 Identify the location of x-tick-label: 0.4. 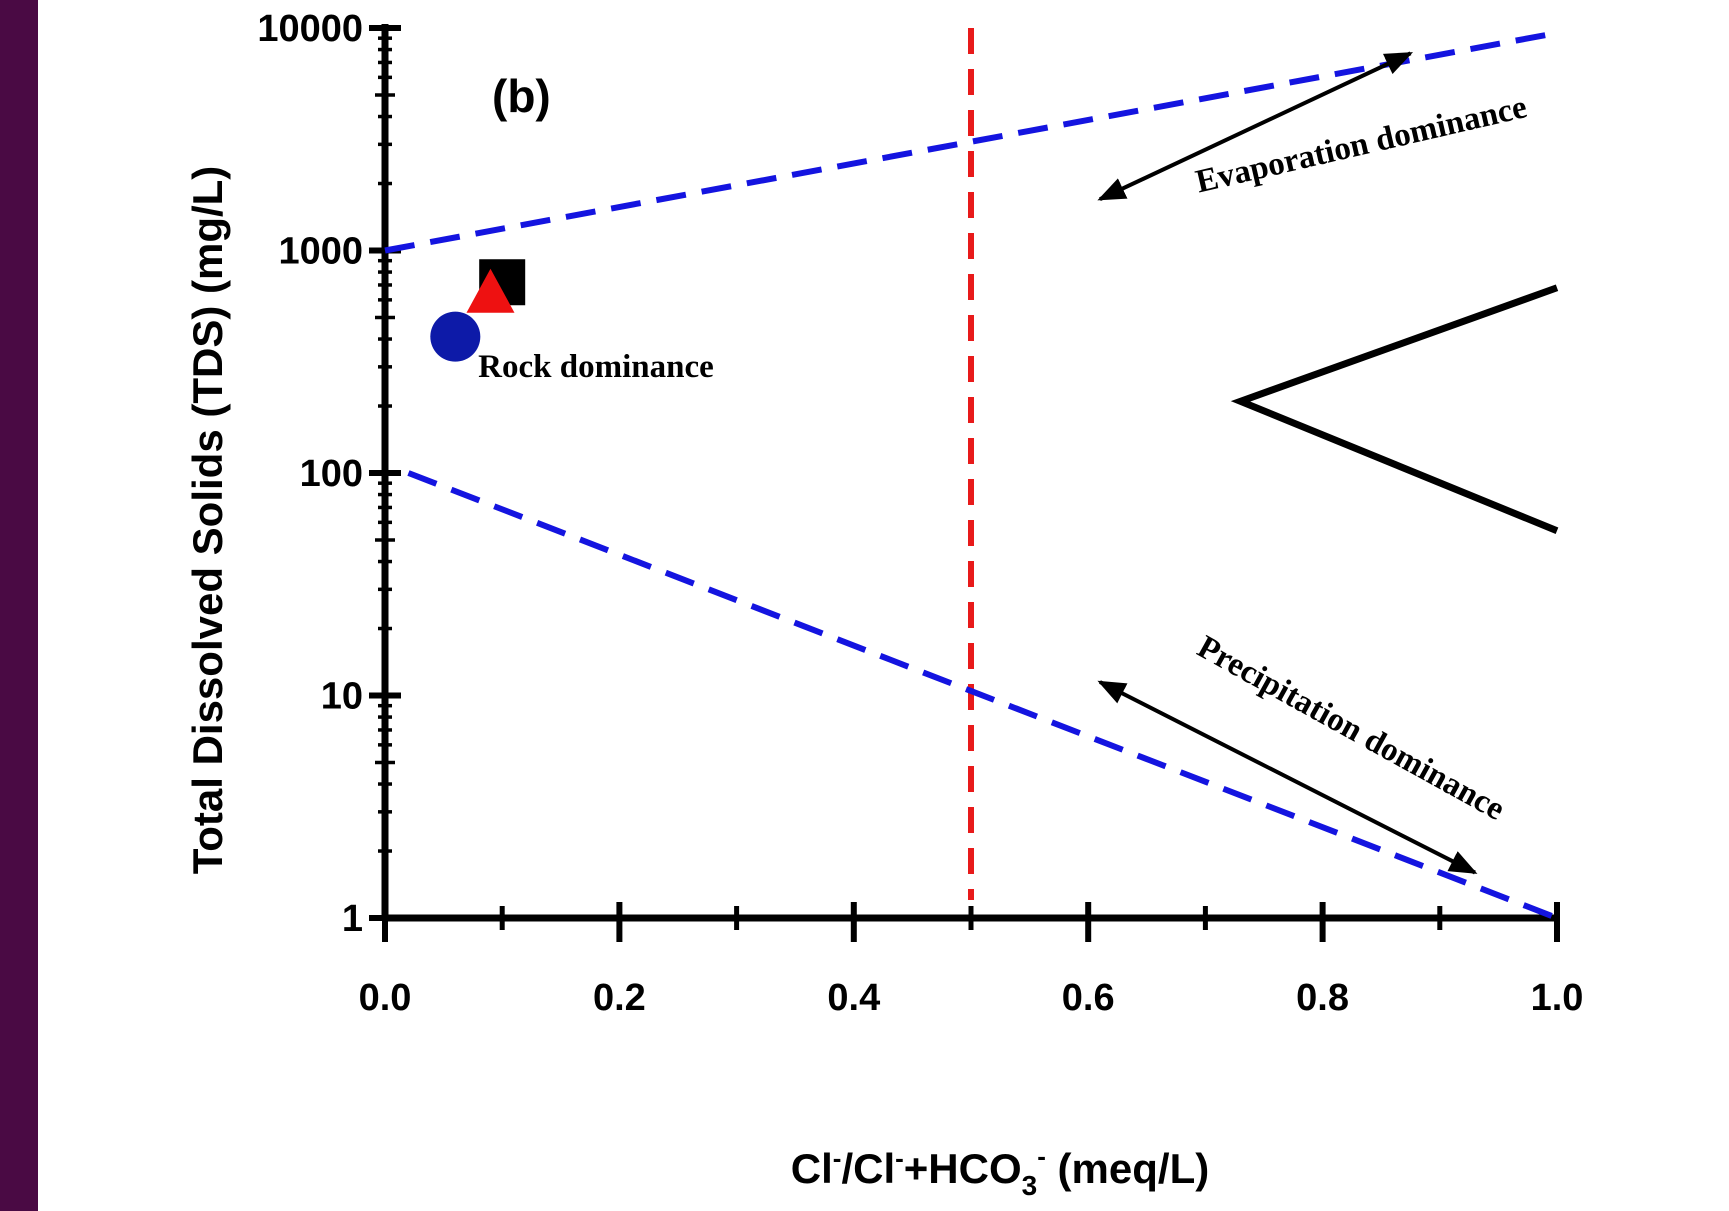
(853, 998).